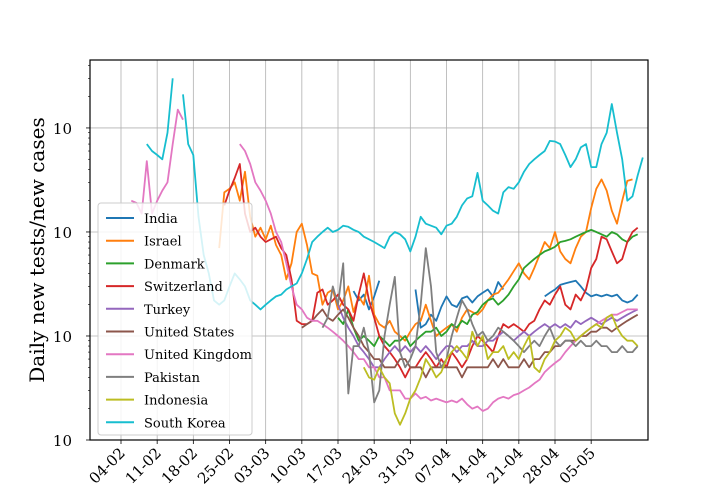 This screenshot has width=720, height=504. Describe the element at coordinates (172, 378) in the screenshot. I see `legend-entry-label: Pakistan` at that location.